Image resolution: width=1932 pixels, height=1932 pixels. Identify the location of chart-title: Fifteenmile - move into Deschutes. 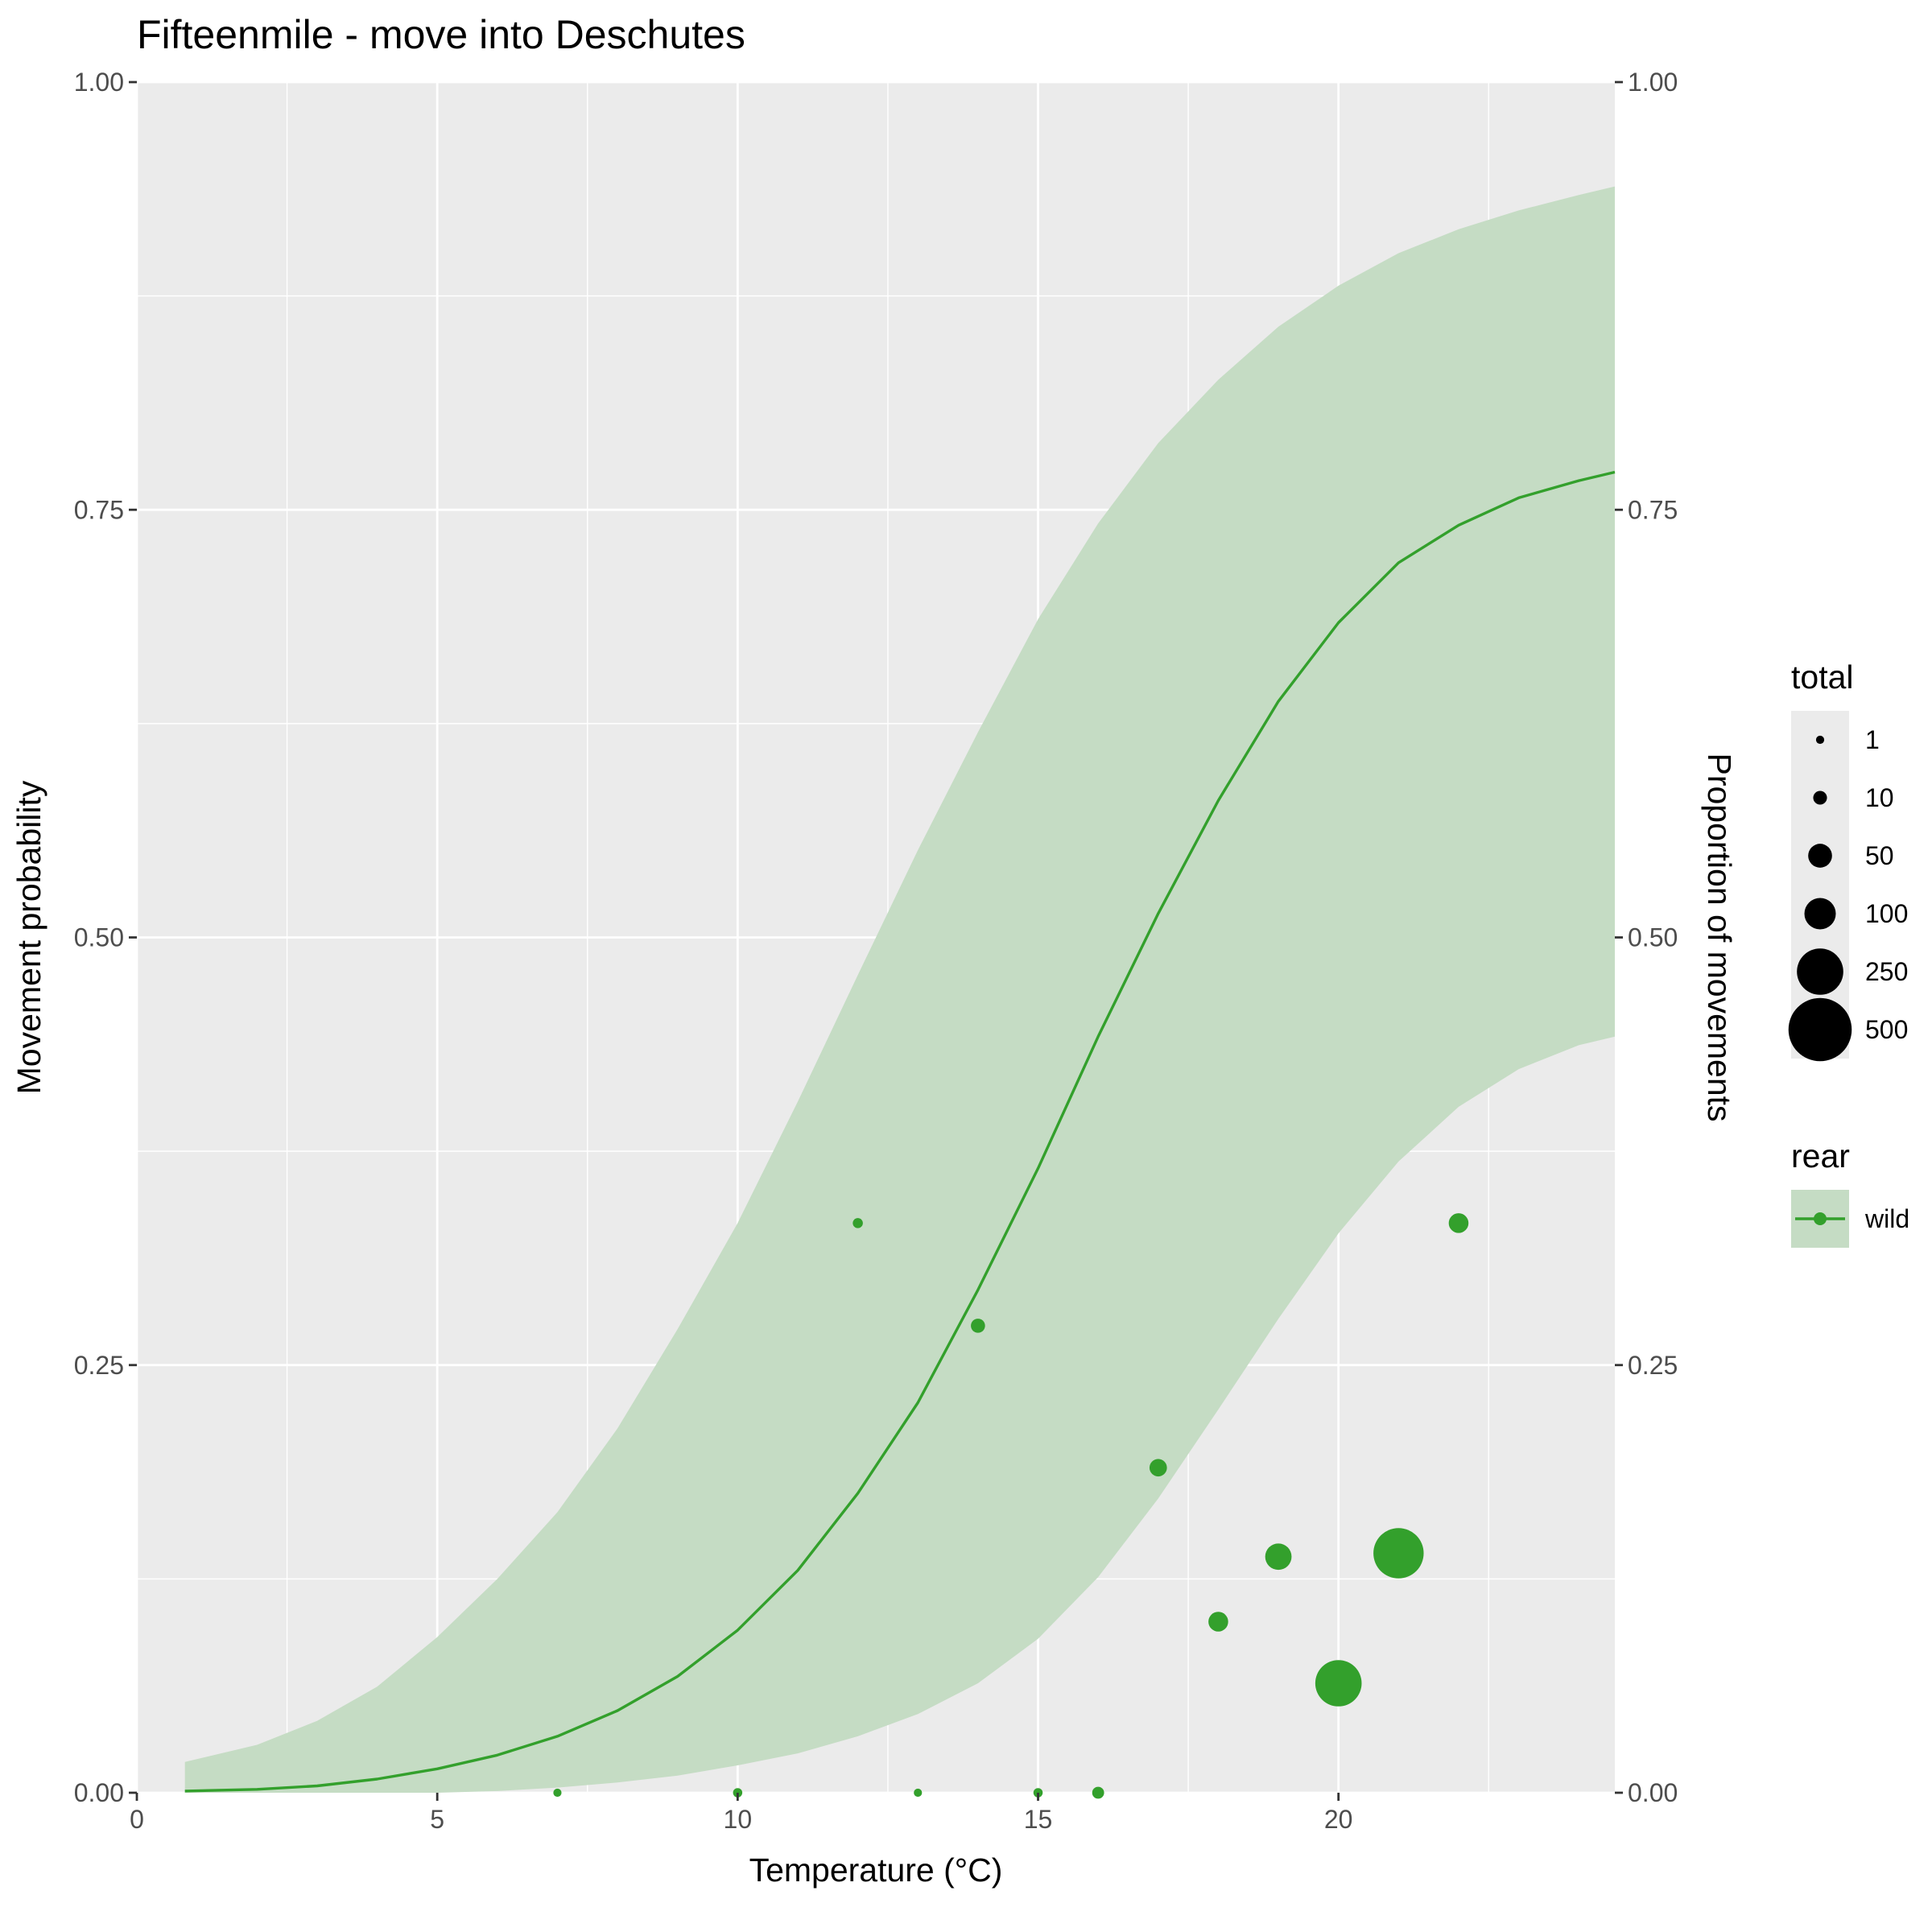
(441, 34).